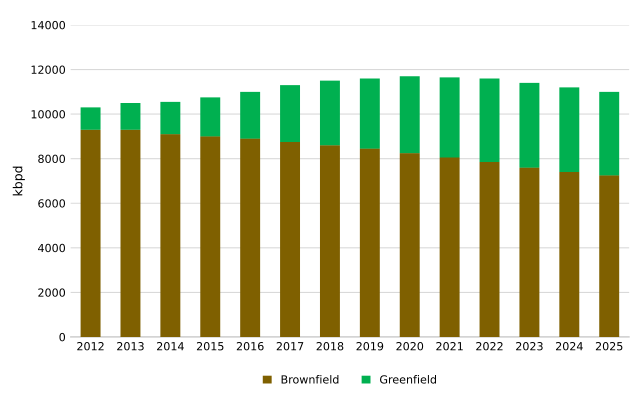  Describe the element at coordinates (609, 346) in the screenshot. I see `x-tick-label: 2025` at that location.